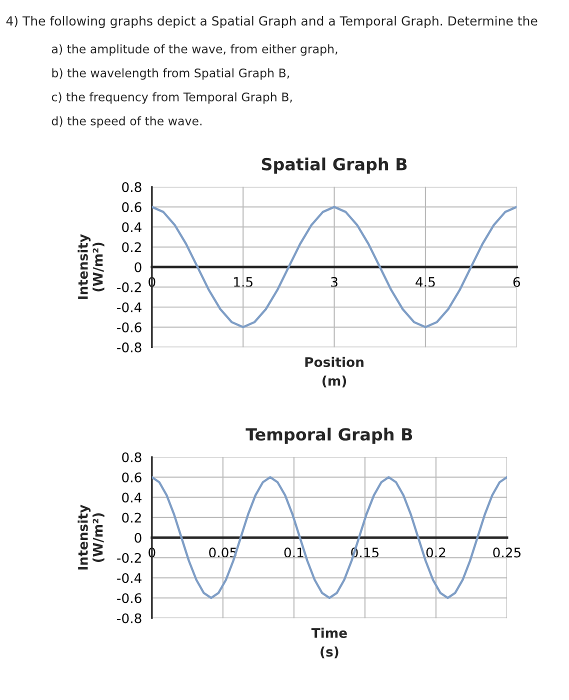 This screenshot has height=700, width=569. I want to click on x-axis-title: Position (m), so click(334, 372).